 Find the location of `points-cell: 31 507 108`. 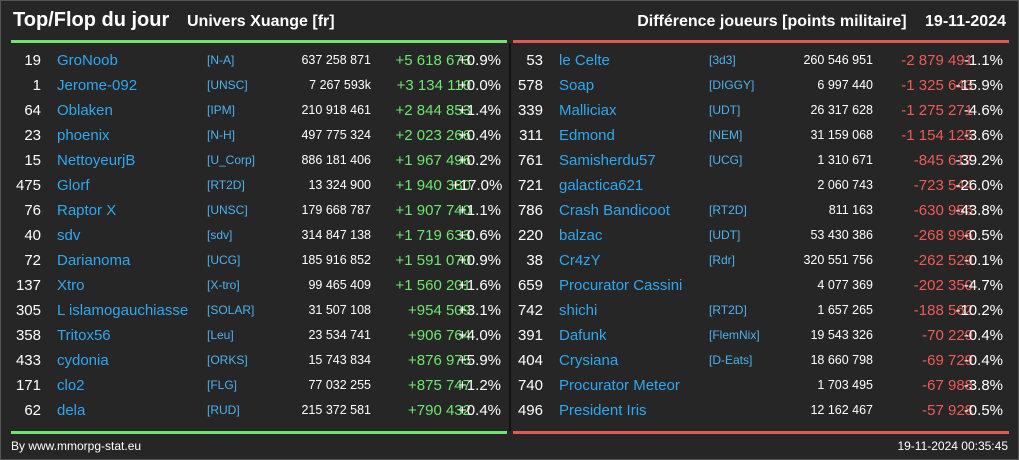

points-cell: 31 507 108 is located at coordinates (339, 310).